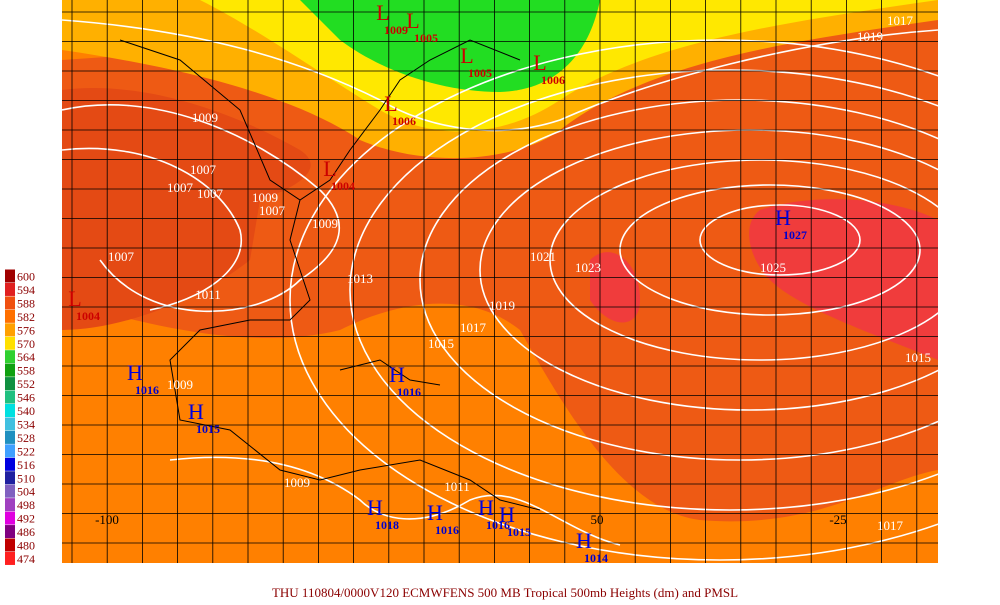  What do you see at coordinates (107, 519) in the screenshot?
I see `longitude-label: -100` at bounding box center [107, 519].